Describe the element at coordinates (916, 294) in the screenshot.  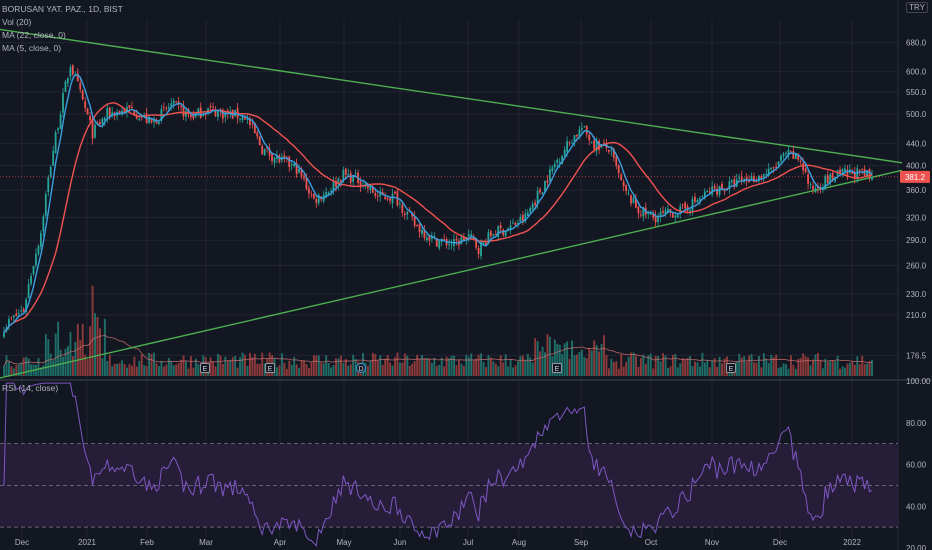
I see `price-tick-label: 230.0` at that location.